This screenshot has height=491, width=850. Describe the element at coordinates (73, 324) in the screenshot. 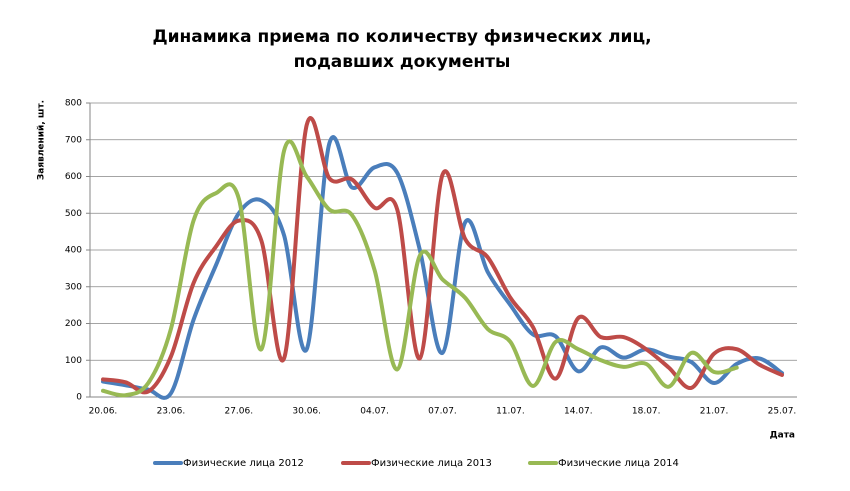

I see `y-tick-label: 200` at that location.